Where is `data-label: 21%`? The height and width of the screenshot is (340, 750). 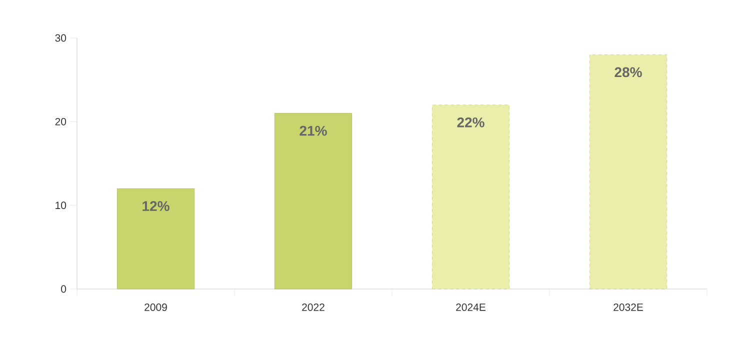 data-label: 21% is located at coordinates (313, 131).